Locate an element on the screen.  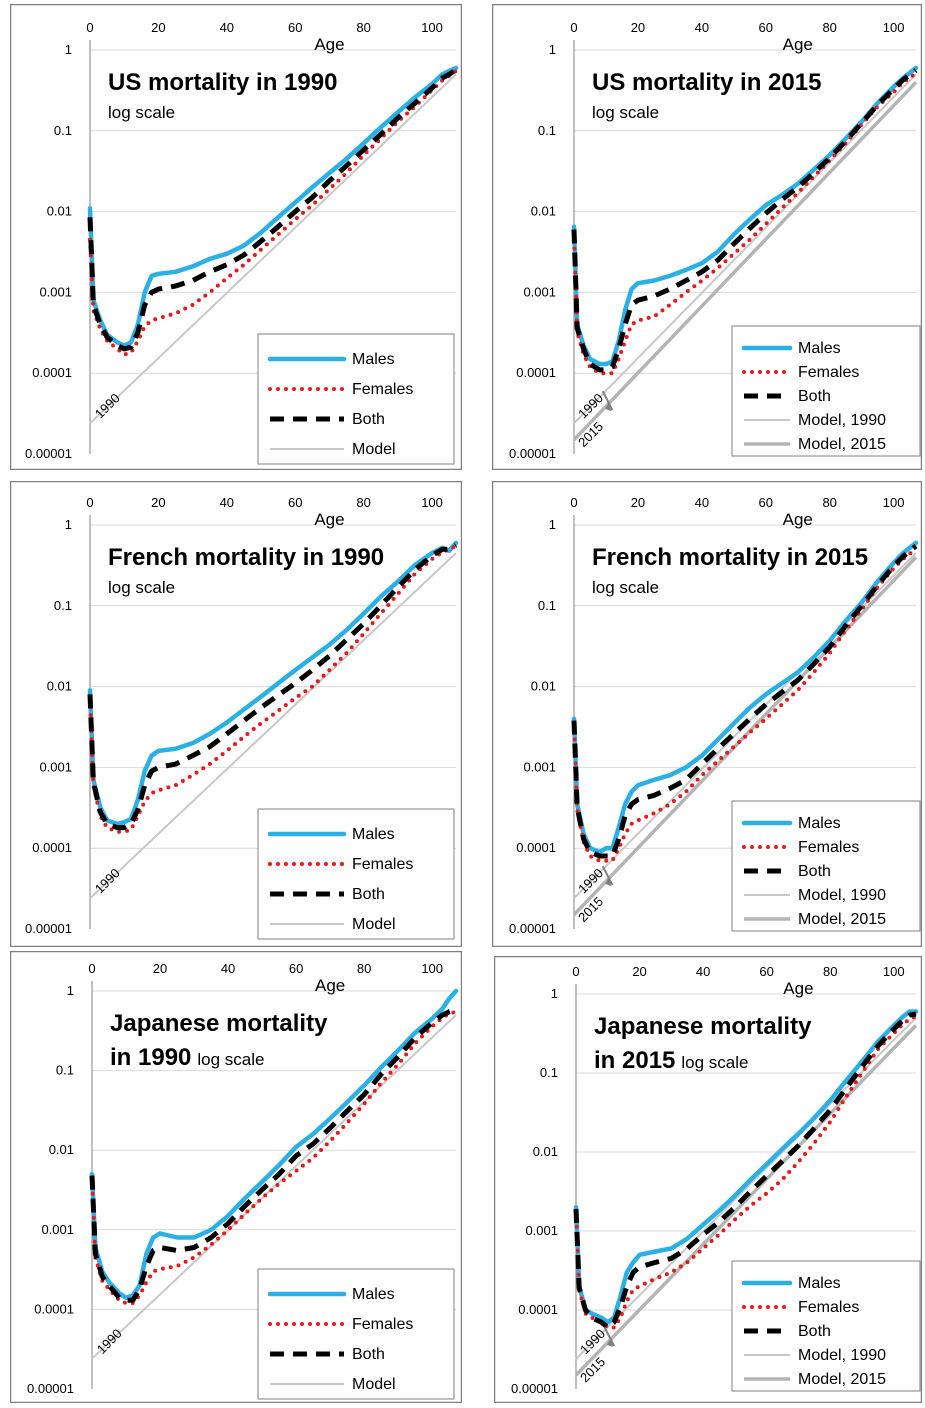
x-tick-label: 0 is located at coordinates (89, 27).